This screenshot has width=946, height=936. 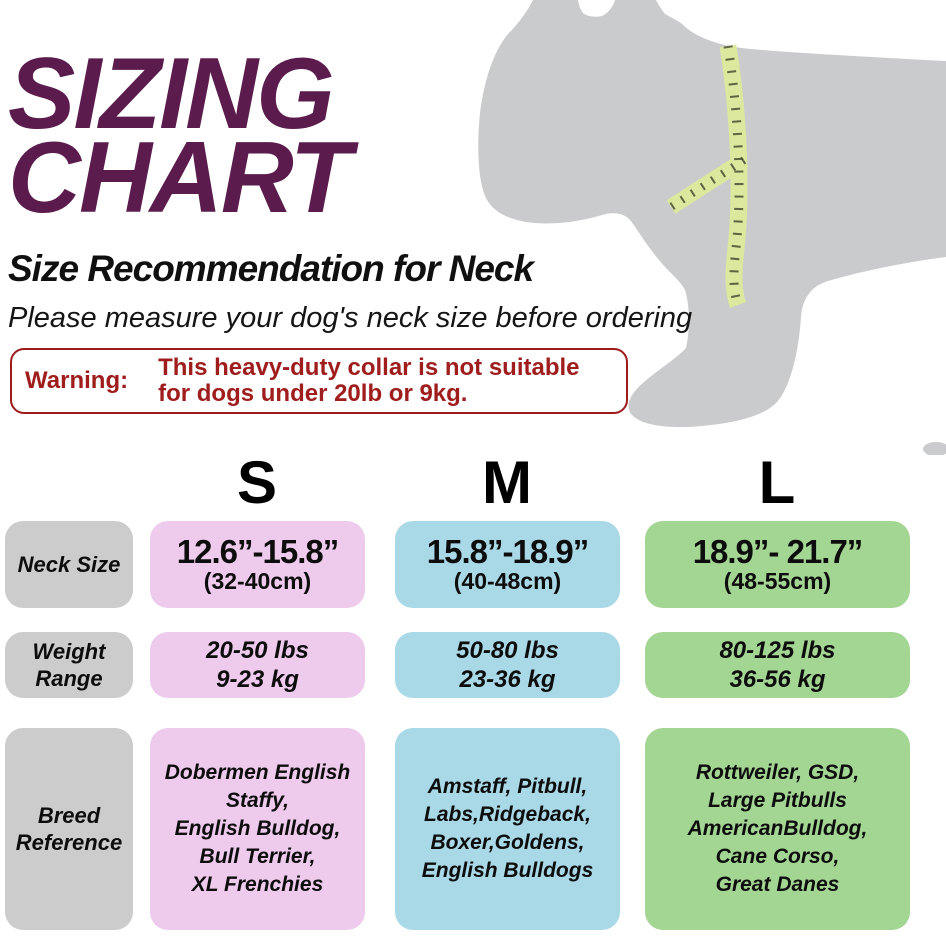 I want to click on warning-label: Warning:, so click(x=77, y=380).